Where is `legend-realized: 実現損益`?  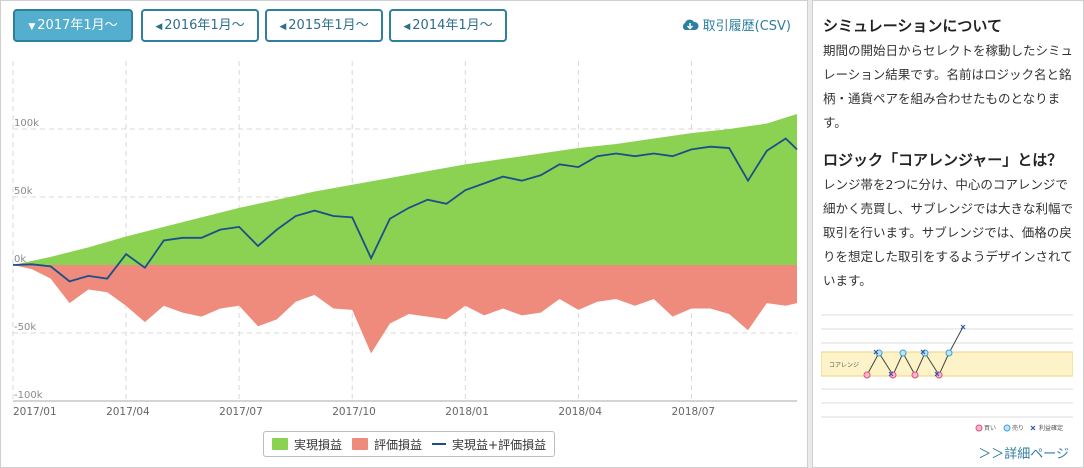 legend-realized: 実現損益 is located at coordinates (307, 444).